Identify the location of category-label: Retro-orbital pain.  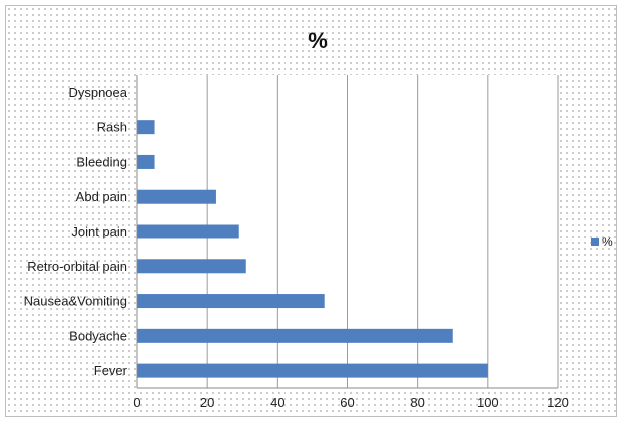
(77, 266).